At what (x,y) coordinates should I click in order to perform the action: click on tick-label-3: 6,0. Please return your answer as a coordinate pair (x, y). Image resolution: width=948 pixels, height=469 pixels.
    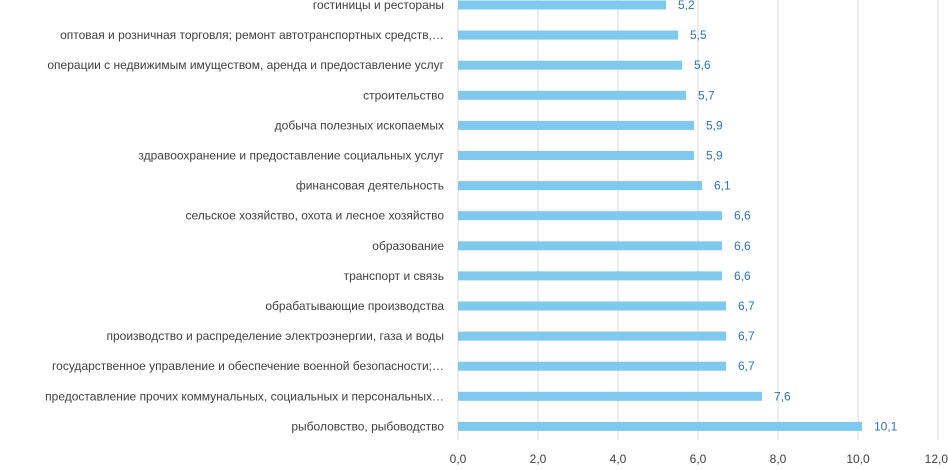
    Looking at the image, I should click on (698, 459).